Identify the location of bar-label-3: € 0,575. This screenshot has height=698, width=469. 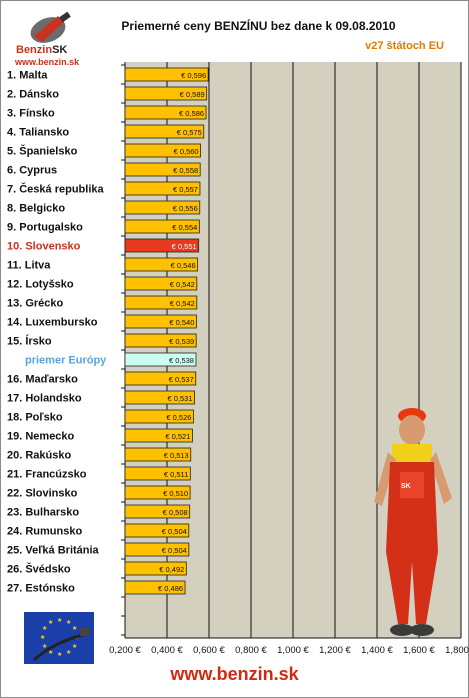
(189, 132).